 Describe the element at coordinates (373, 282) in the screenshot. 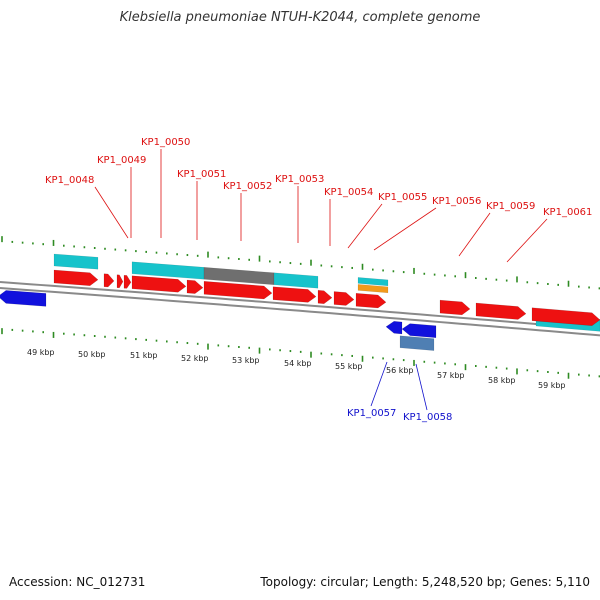

I see `feature-box-cyan-small` at that location.